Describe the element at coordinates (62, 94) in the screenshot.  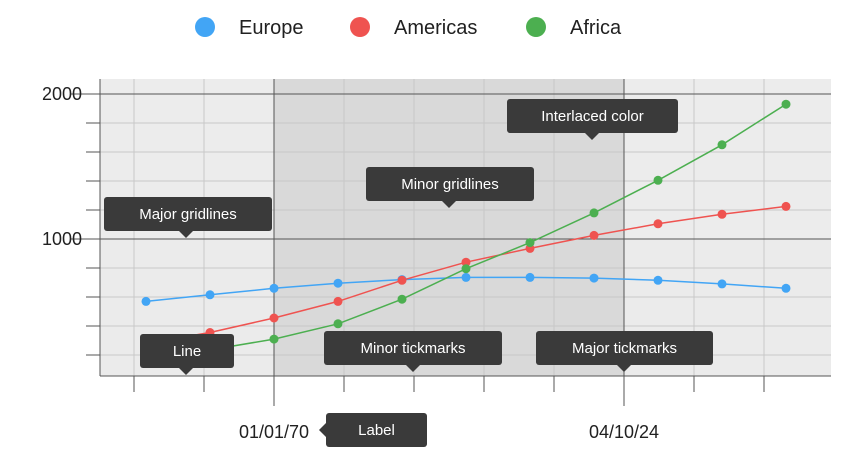
I see `y-tick-label: 2000` at that location.